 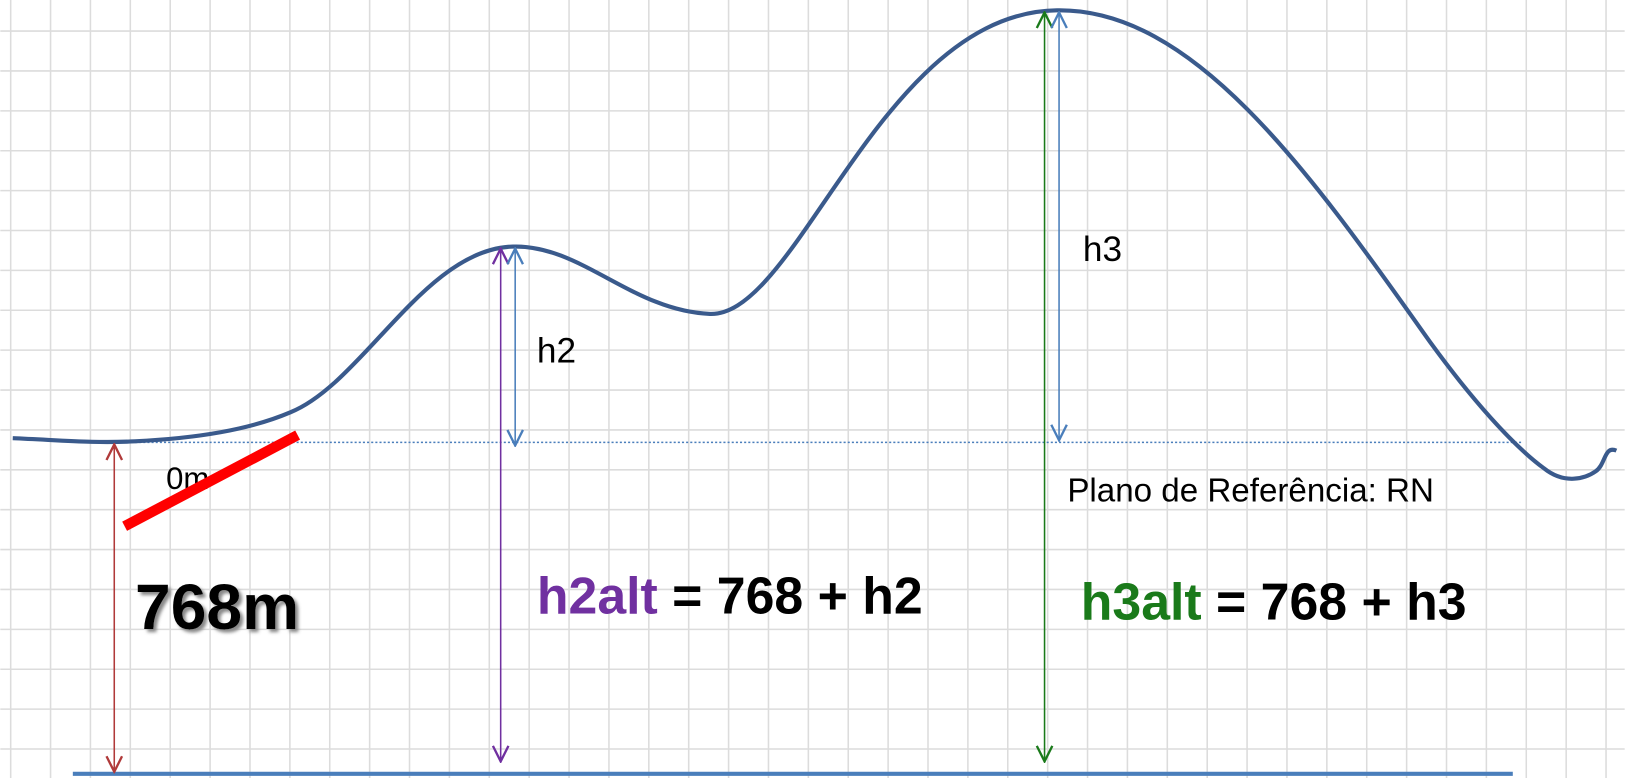 What do you see at coordinates (1341, 601) in the screenshot?
I see `formula-rest: = 768 + h3` at bounding box center [1341, 601].